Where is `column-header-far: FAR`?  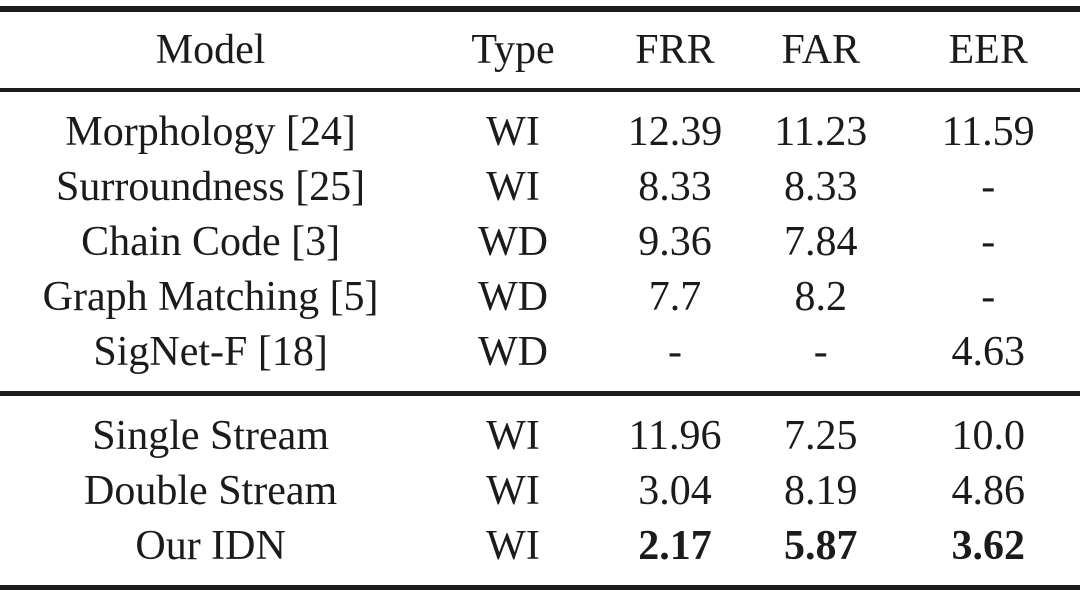
column-header-far: FAR is located at coordinates (821, 50).